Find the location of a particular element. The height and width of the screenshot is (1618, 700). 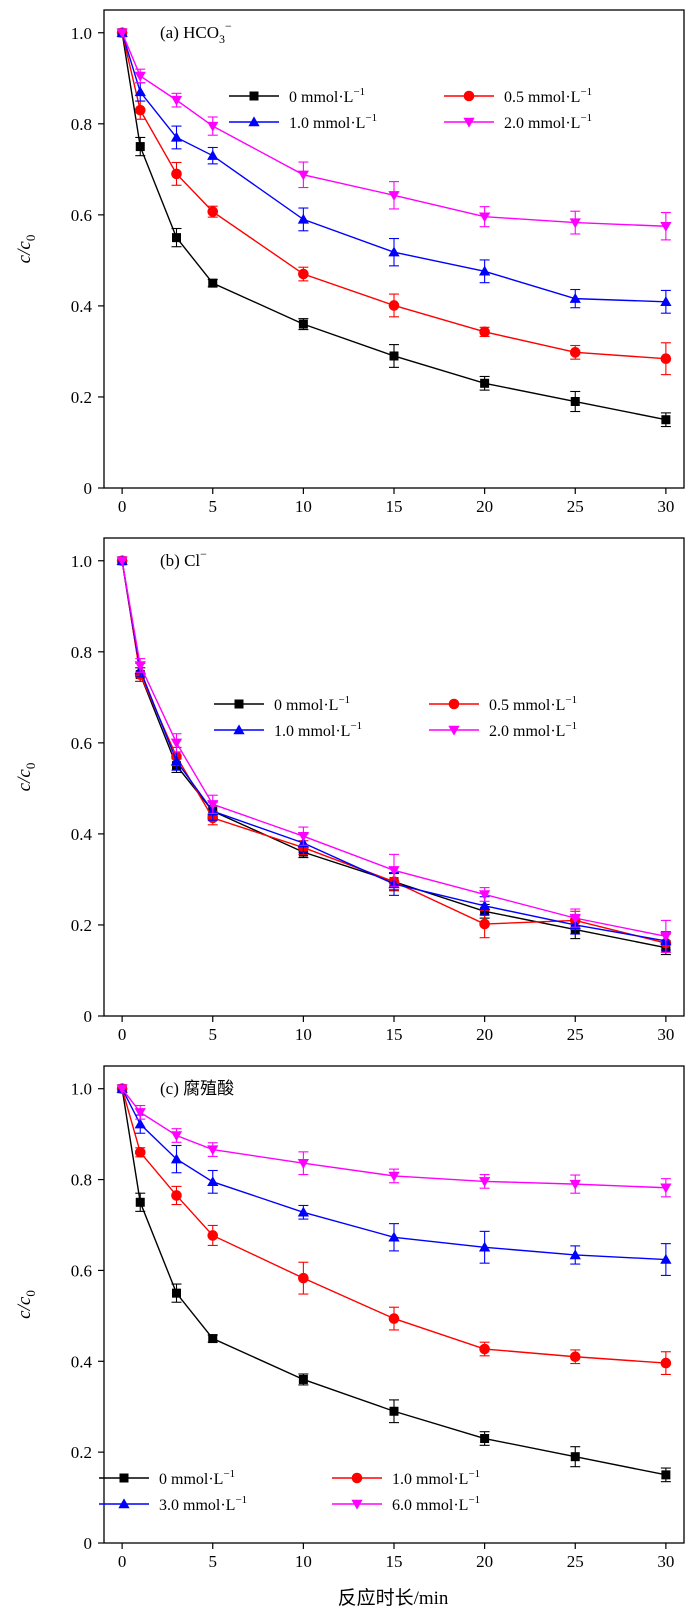

y-tick-label: 0.8 is located at coordinates (81, 124).